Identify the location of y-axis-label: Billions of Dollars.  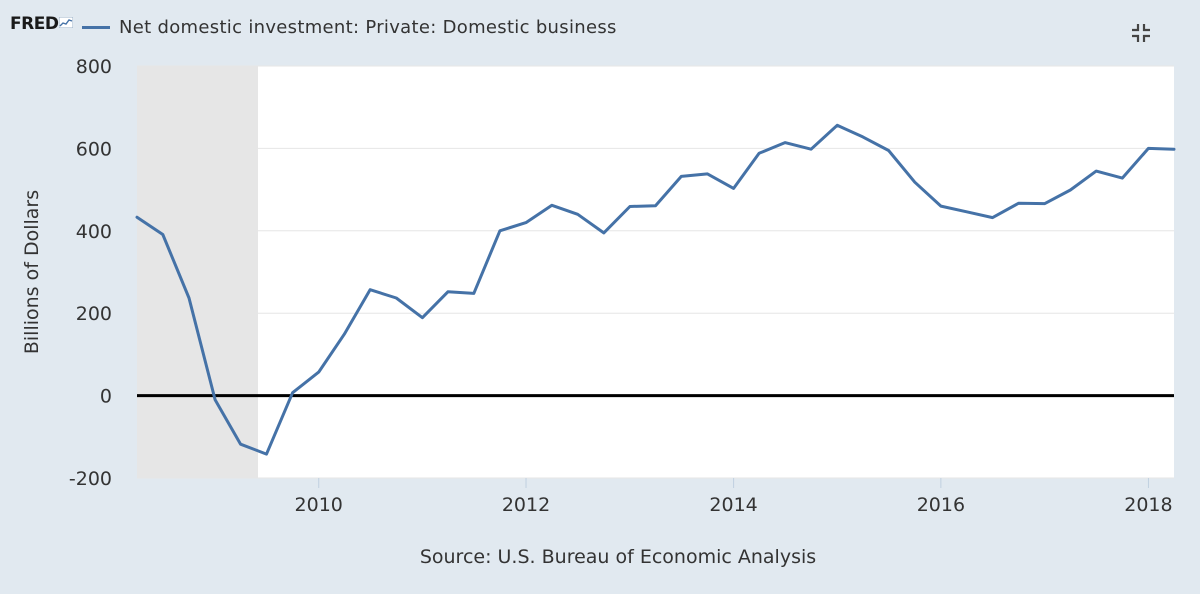
(32, 272).